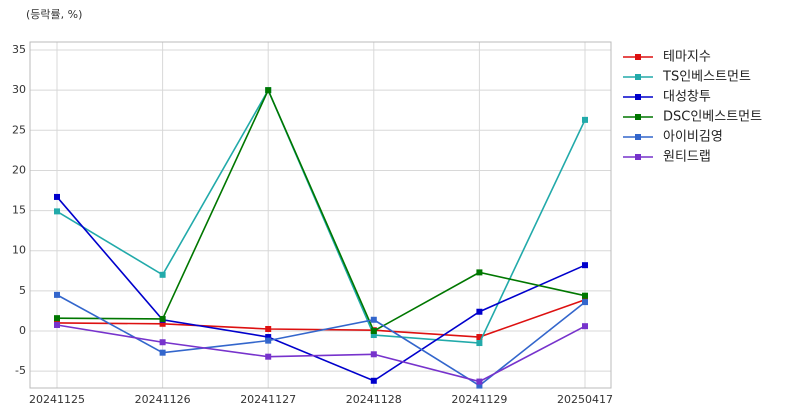  What do you see at coordinates (22, 330) in the screenshot?
I see `y-tick-label: 0` at bounding box center [22, 330].